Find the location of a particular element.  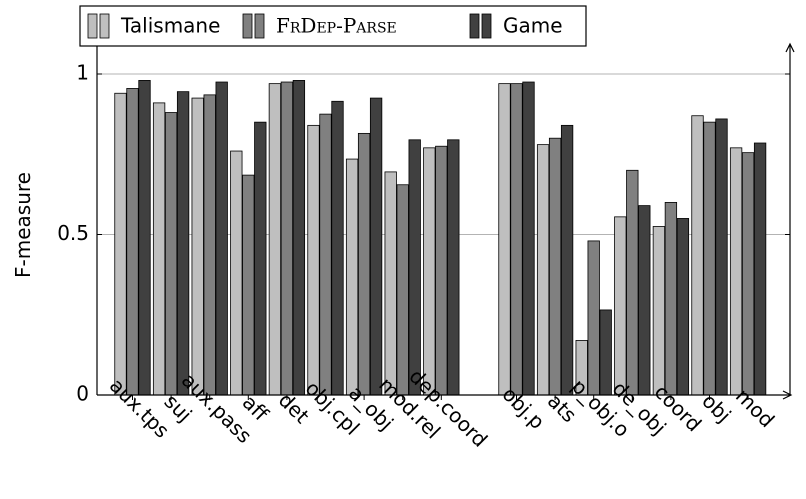

legend-swatch-frdep-parse is located at coordinates (247, 26).